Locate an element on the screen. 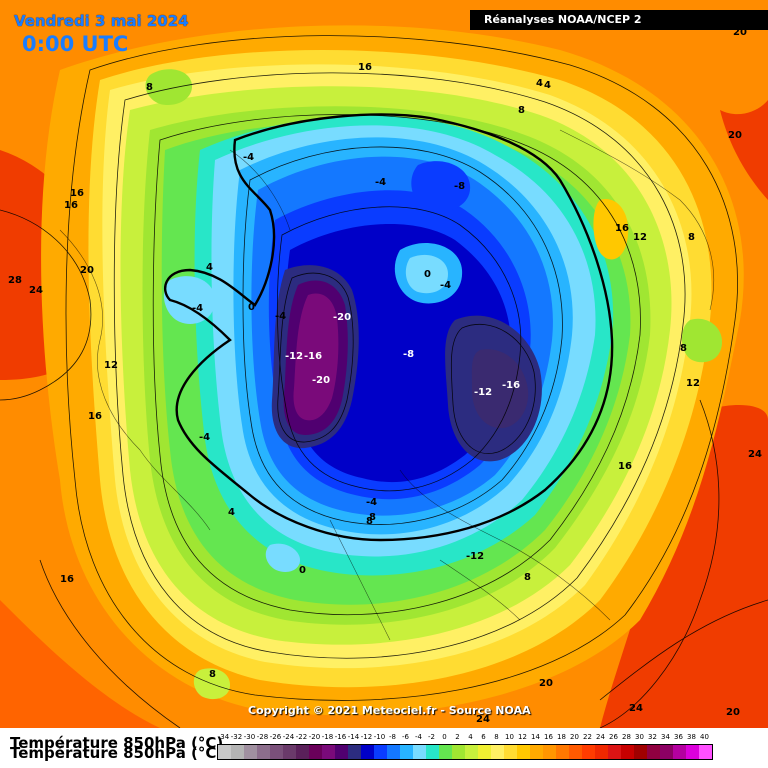 The width and height of the screenshot is (768, 768). scale-tick-label: -26 is located at coordinates (275, 737).